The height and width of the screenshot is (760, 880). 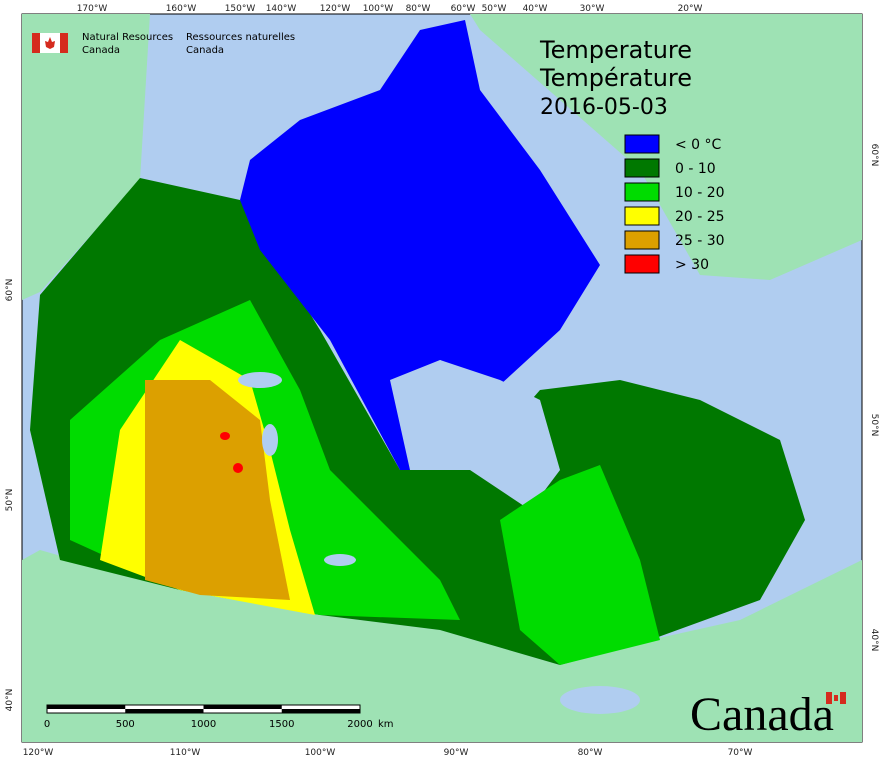 I want to click on graticule-label: 60°W, so click(x=463, y=9).